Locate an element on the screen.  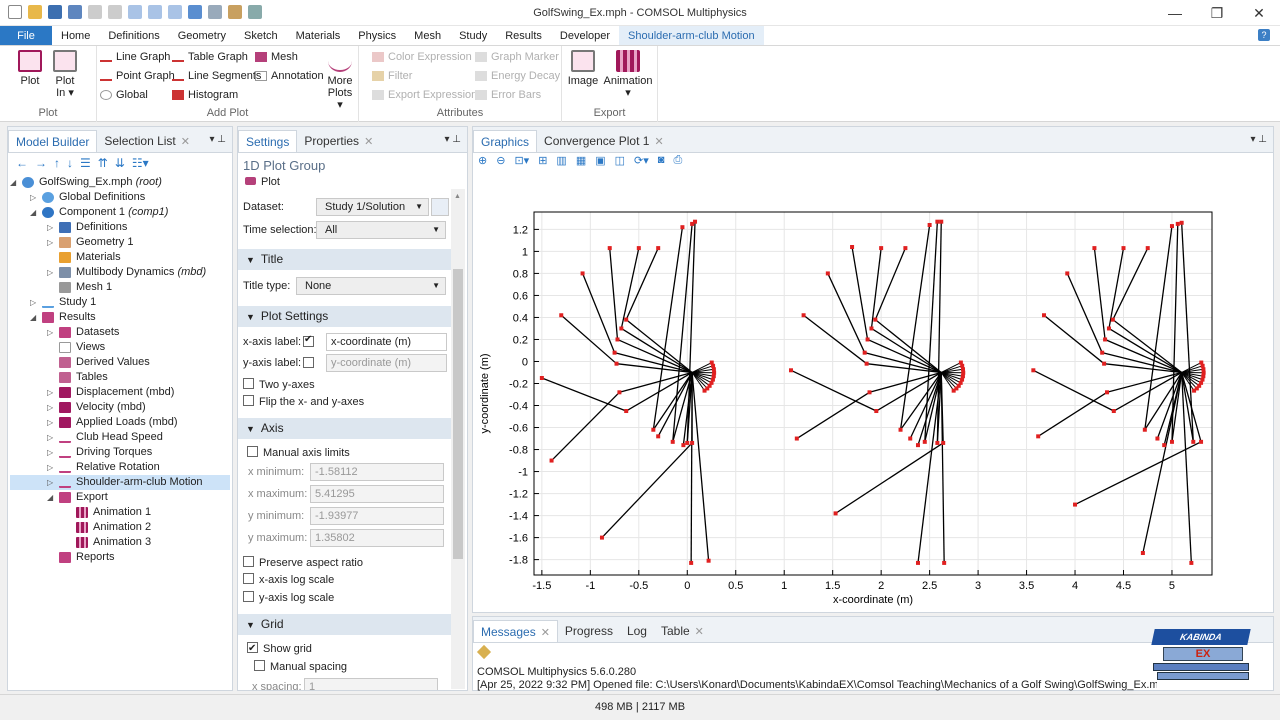
save-as-icon is located at coordinates (75, 12).